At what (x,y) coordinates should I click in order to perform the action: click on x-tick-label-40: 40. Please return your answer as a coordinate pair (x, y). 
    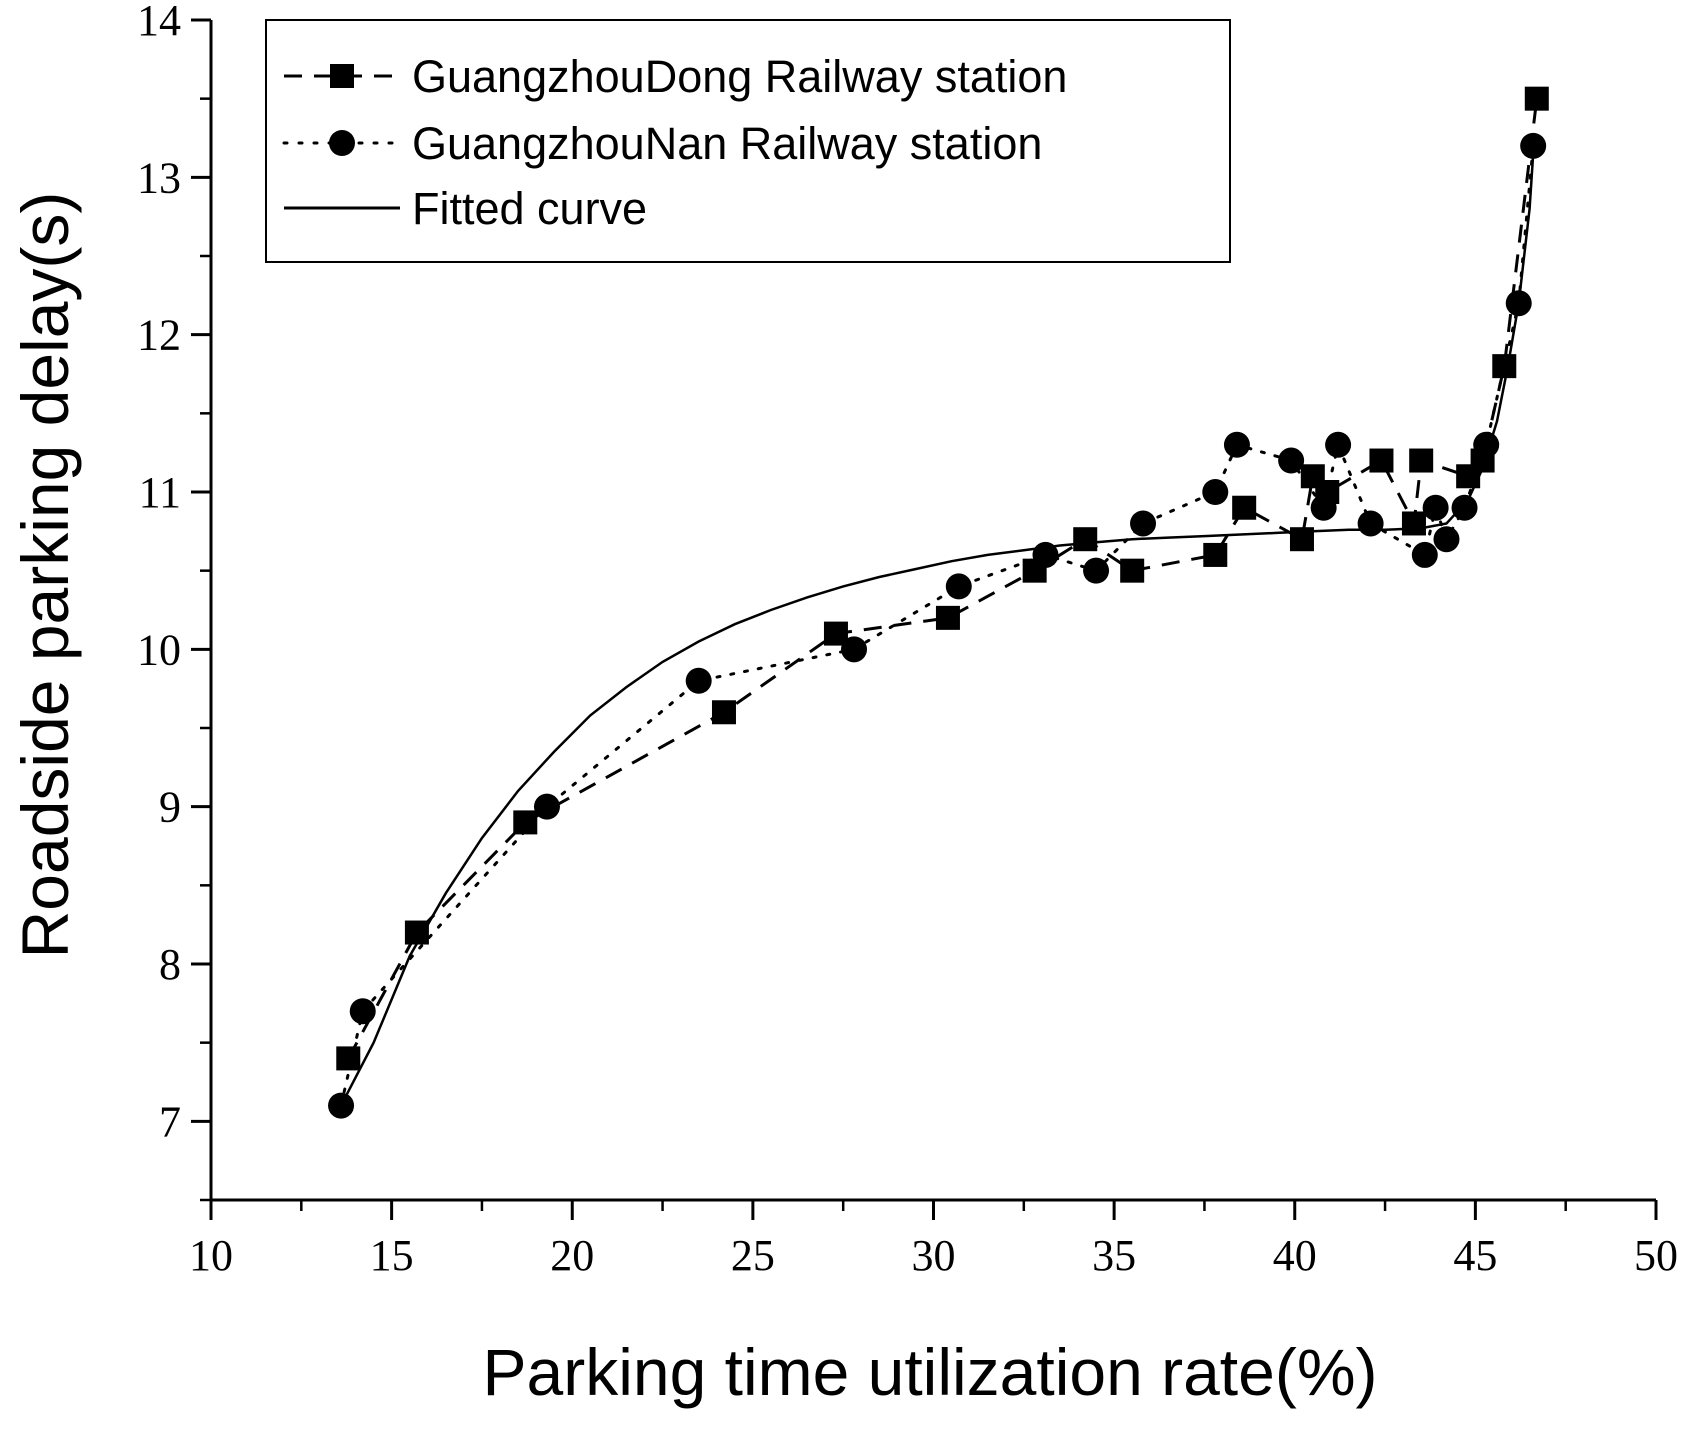
    Looking at the image, I should click on (1295, 1255).